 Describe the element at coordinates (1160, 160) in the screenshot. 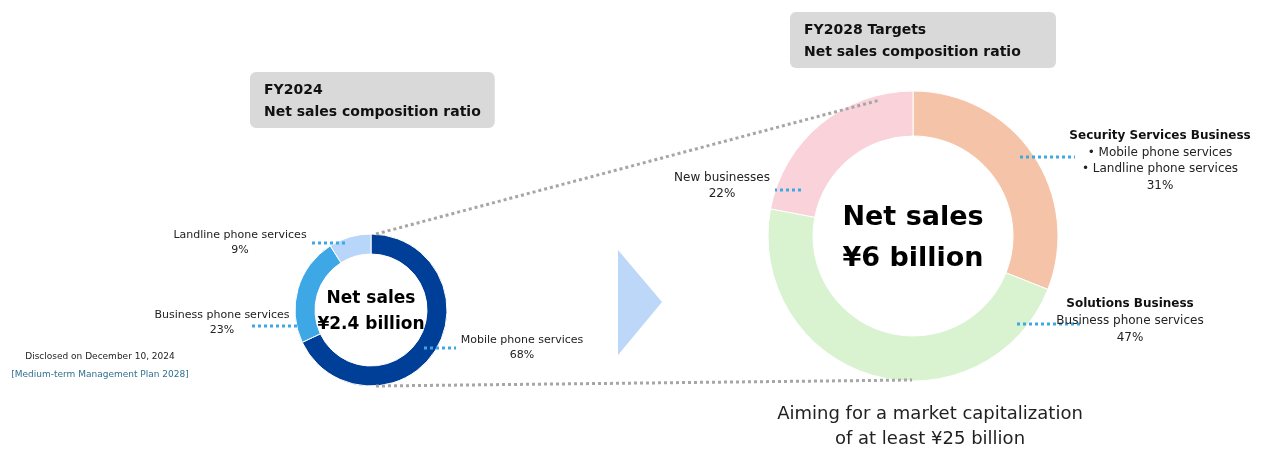

I see `text: • Mobile phone services • Landline phone services` at that location.